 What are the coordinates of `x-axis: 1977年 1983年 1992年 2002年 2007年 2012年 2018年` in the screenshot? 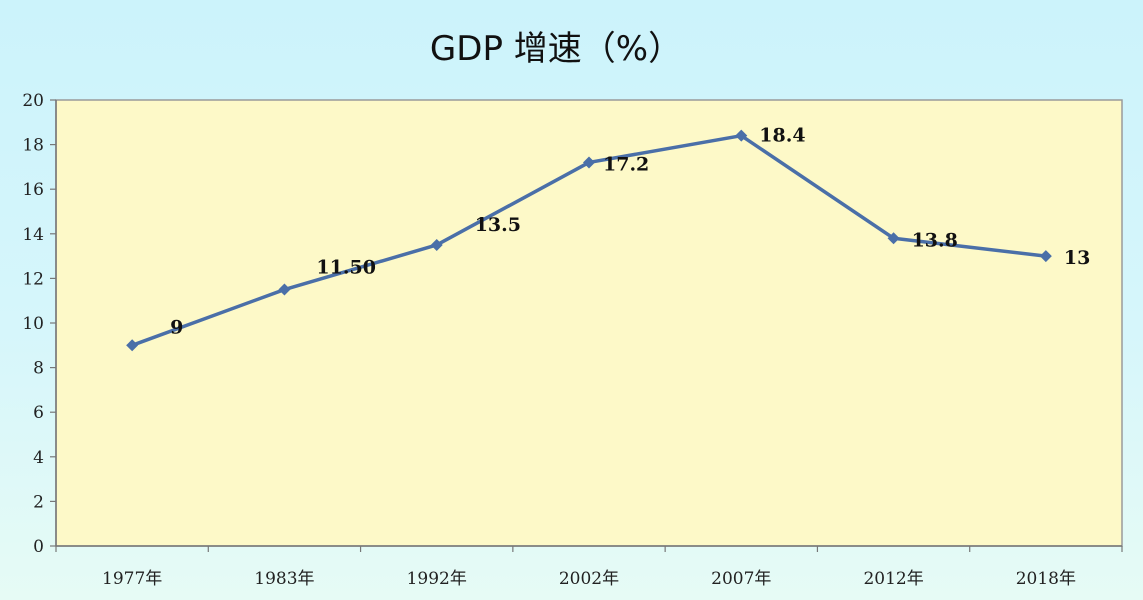 It's located at (589, 567).